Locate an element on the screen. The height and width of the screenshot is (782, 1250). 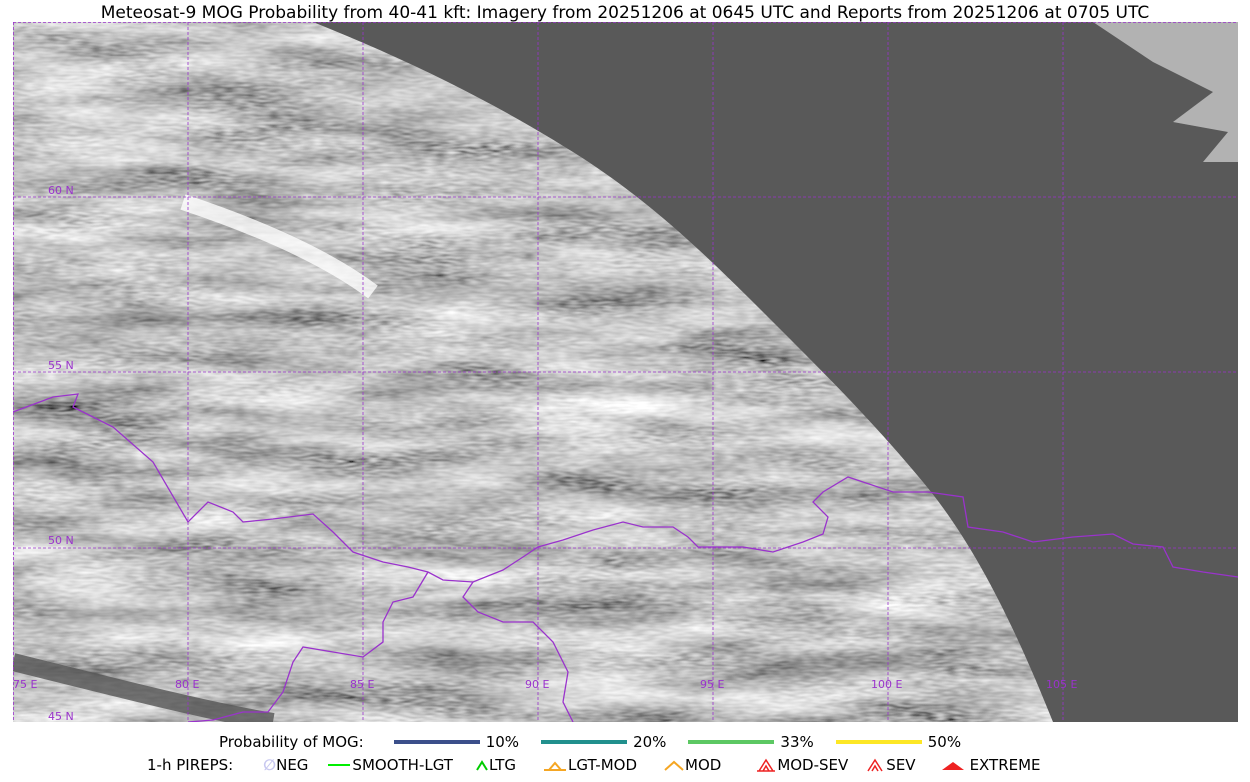
legend-label: LGT-MOD is located at coordinates (602, 765).